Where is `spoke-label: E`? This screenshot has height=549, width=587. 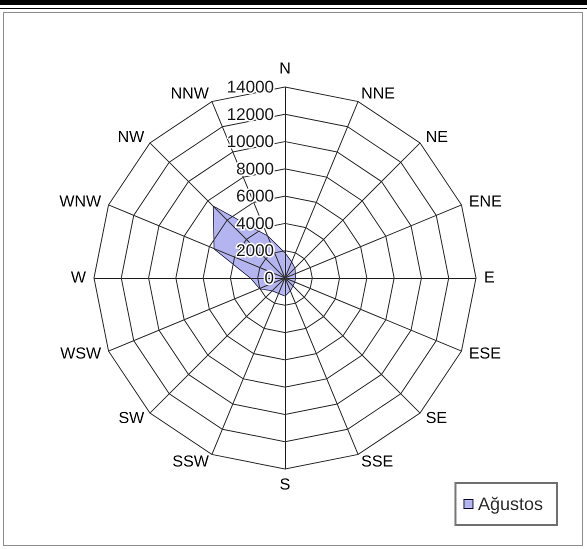
spoke-label: E is located at coordinates (489, 278).